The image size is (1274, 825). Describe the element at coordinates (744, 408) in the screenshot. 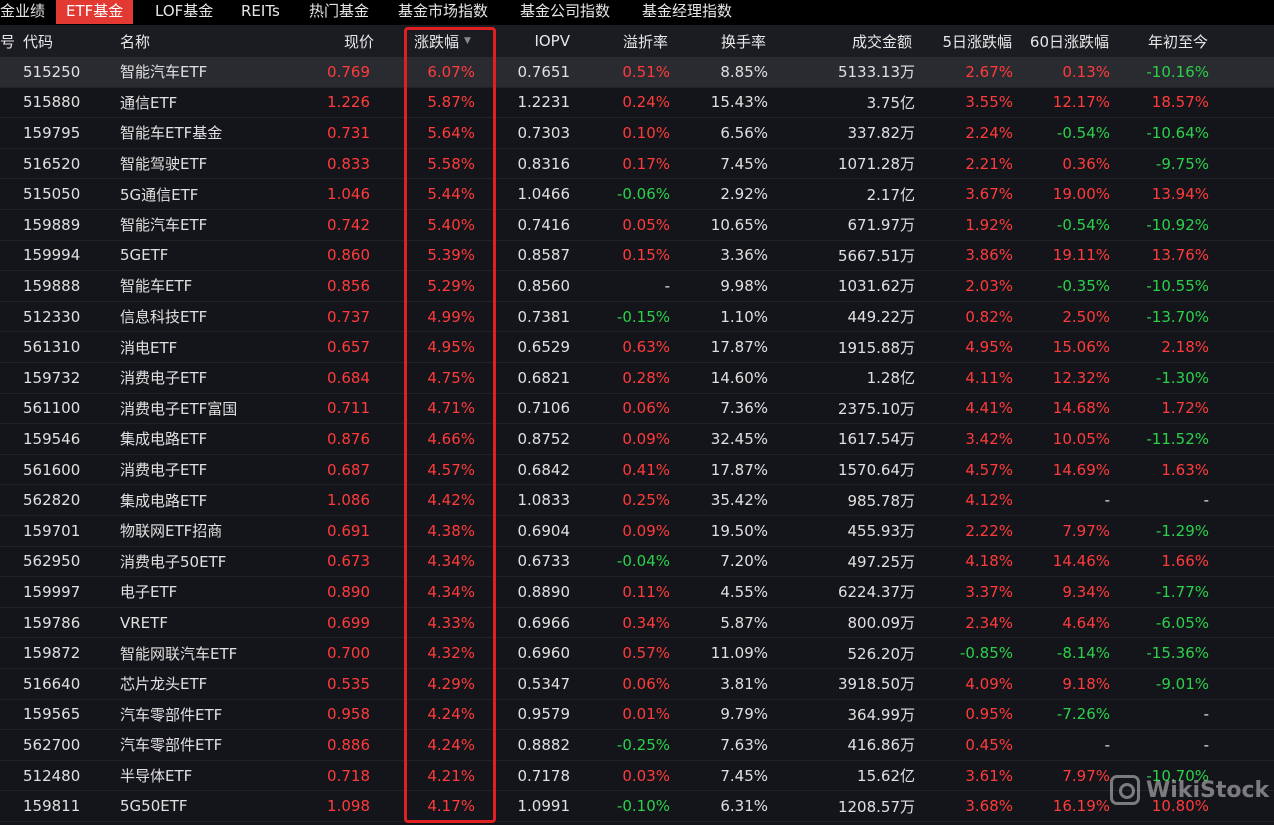

I see `cell-turnover: 7.36%` at that location.